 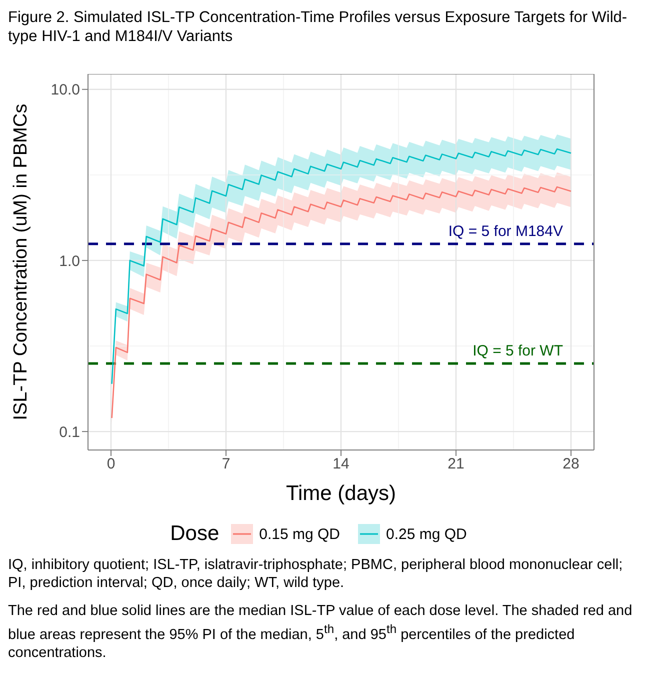 What do you see at coordinates (299, 534) in the screenshot?
I see `legend-label: 0.15 mg QD` at bounding box center [299, 534].